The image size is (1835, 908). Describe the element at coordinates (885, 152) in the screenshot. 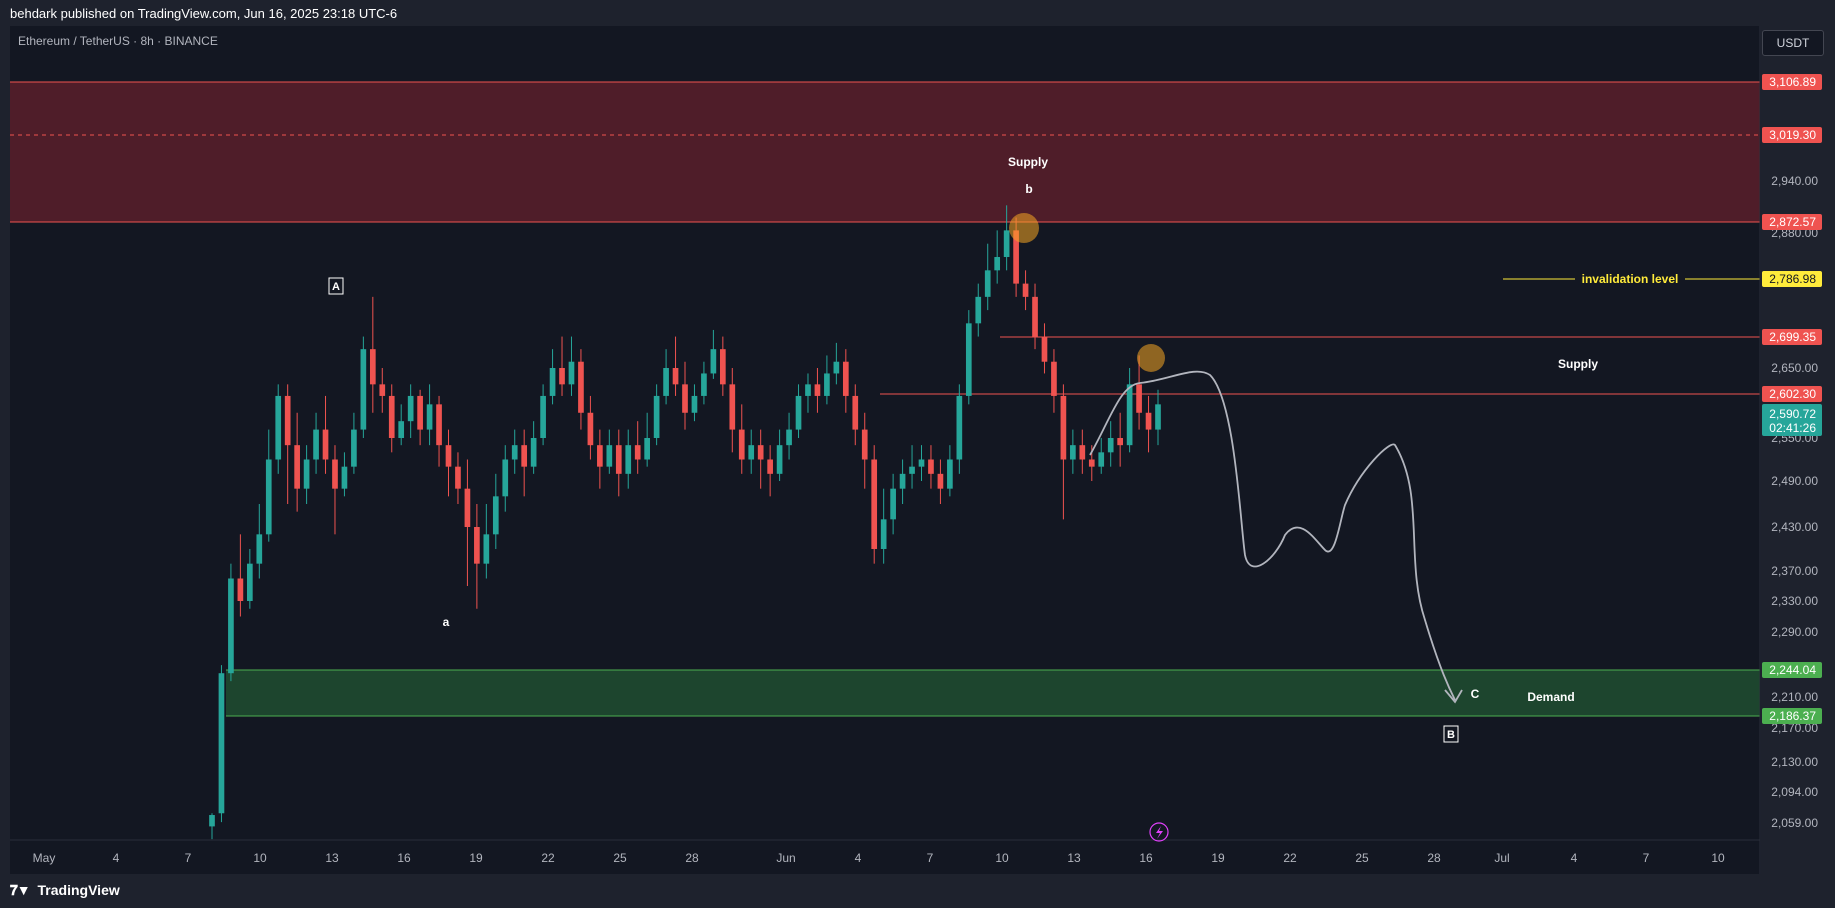

I see `supply-zone` at that location.